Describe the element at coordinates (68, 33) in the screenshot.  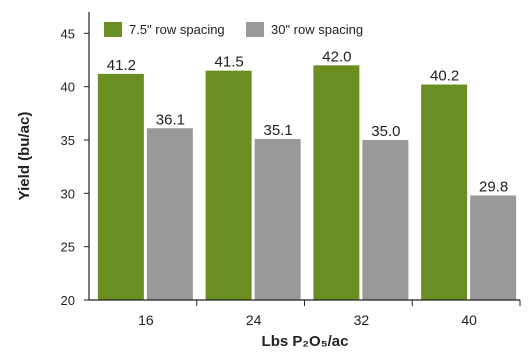
I see `y-tick-label-45: 45` at that location.